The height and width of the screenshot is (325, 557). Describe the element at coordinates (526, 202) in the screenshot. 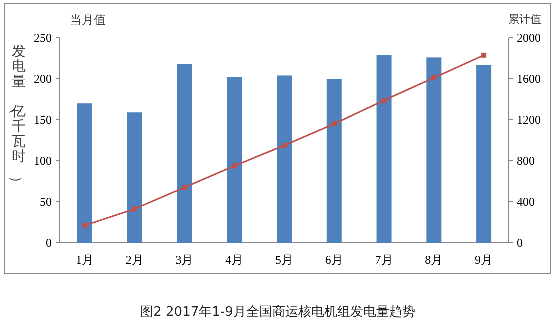

I see `y2-tick-label: 400` at that location.